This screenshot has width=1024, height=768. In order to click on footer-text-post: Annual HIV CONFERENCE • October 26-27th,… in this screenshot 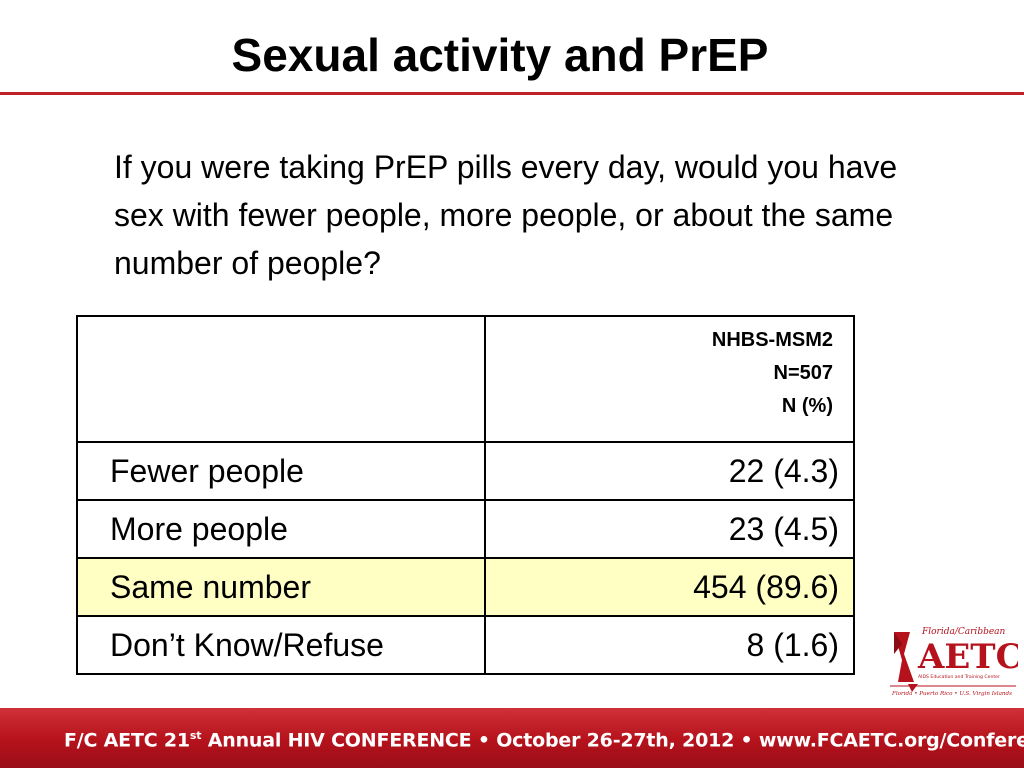, I will do `click(612, 740)`.